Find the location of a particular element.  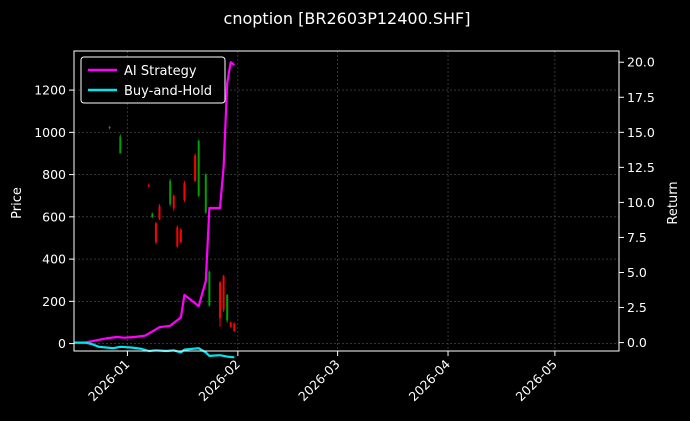

y-right-tick-label-1: 2.5 is located at coordinates (637, 307).